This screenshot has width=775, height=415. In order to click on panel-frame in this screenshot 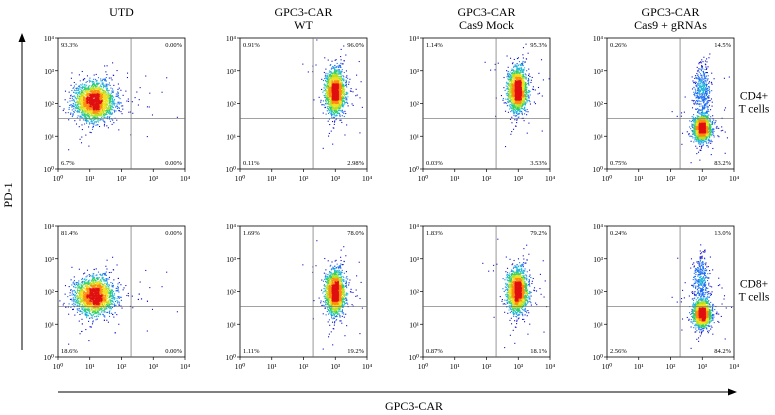, I will do `click(486, 103)`.